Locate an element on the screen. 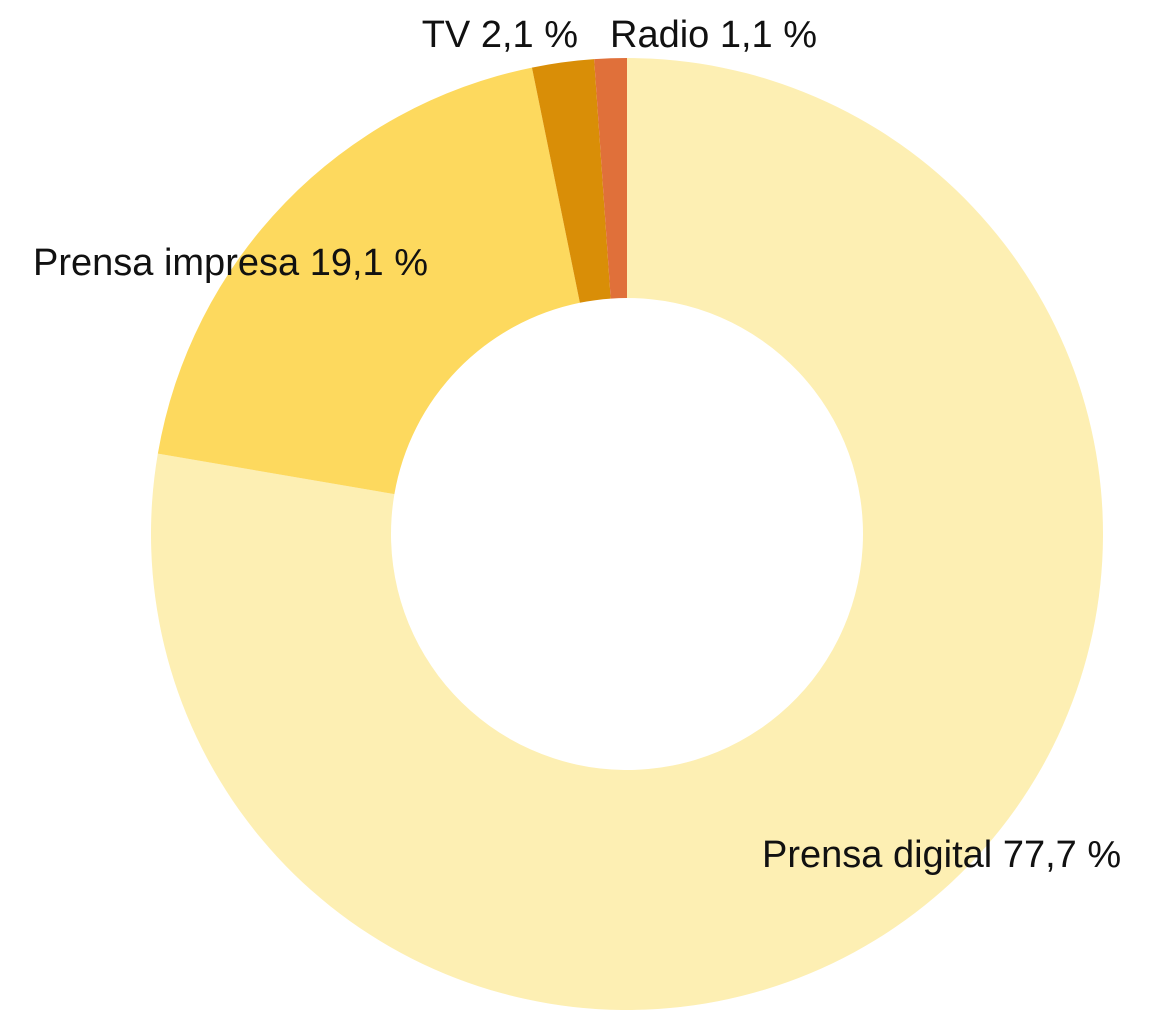 This screenshot has height=1016, width=1160. segment-label: Prensa impresa 19,1 % is located at coordinates (230, 263).